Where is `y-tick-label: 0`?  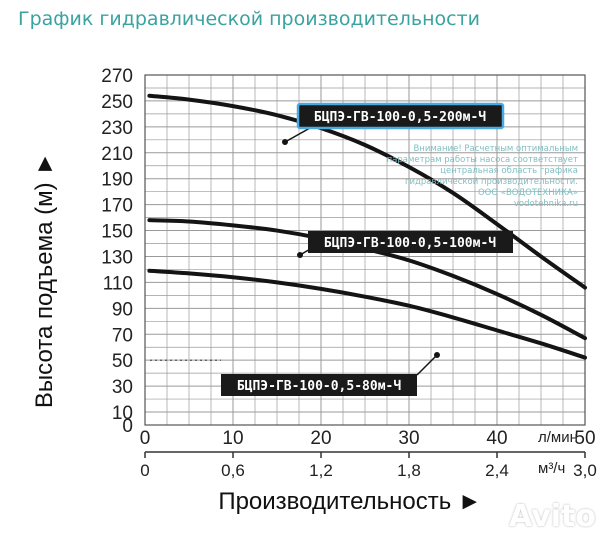 y-tick-label: 0 is located at coordinates (127, 426).